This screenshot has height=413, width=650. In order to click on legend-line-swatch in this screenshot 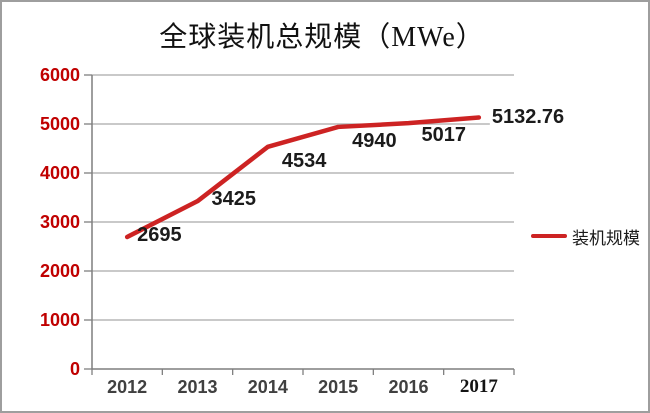, I will do `click(549, 236)`.